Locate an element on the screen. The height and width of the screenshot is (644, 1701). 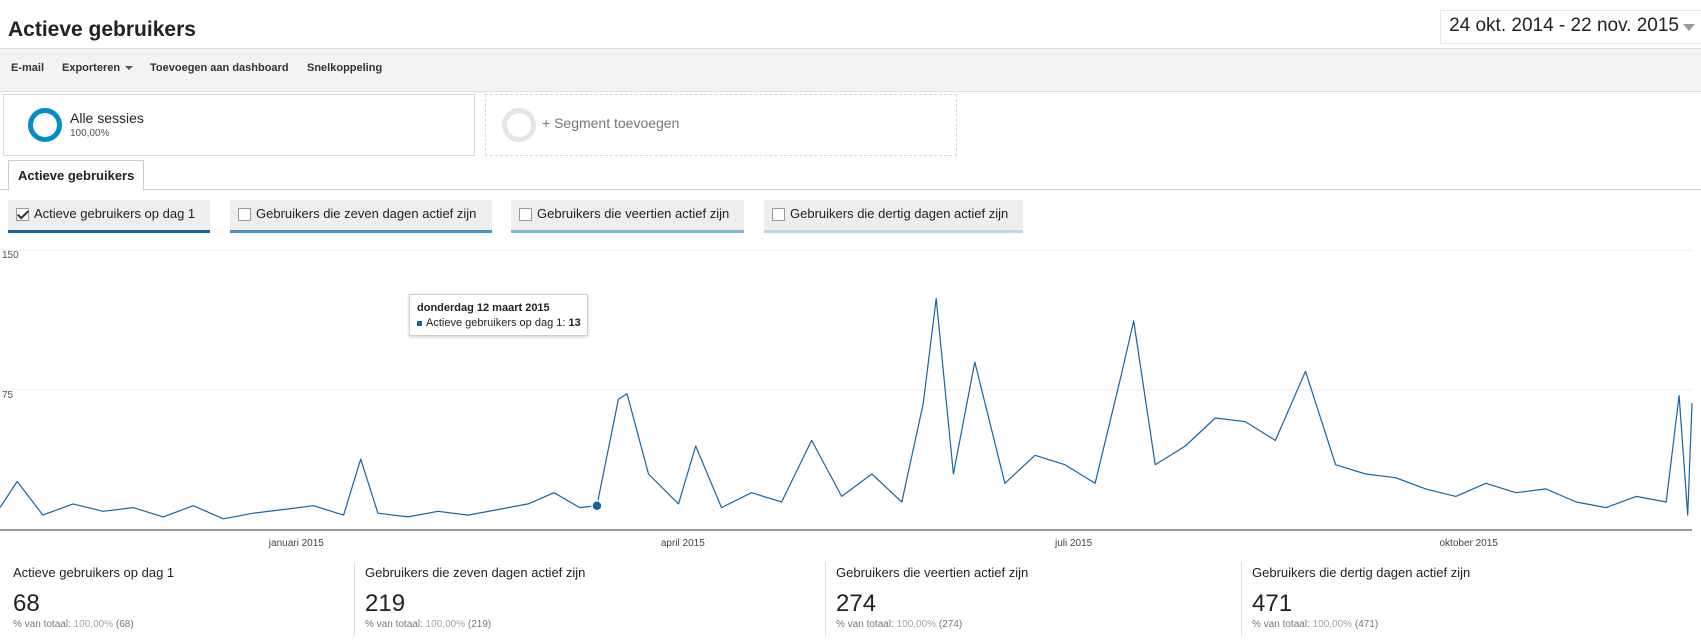
metric-label: Gebruikers die zeven dagen actief zijn is located at coordinates (366, 213).